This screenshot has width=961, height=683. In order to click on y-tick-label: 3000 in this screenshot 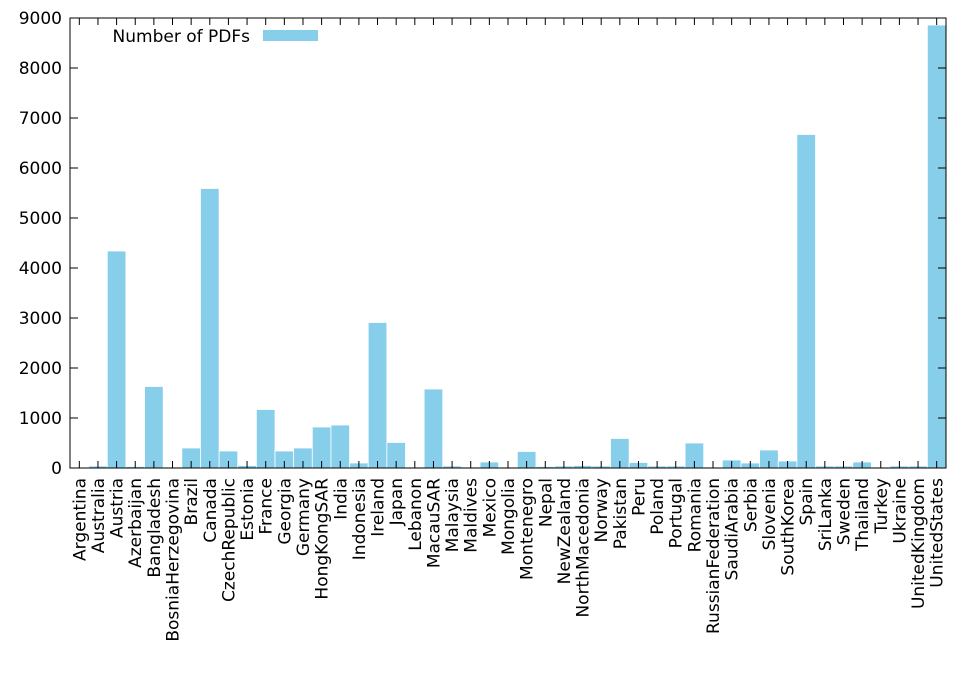, I will do `click(40, 319)`.